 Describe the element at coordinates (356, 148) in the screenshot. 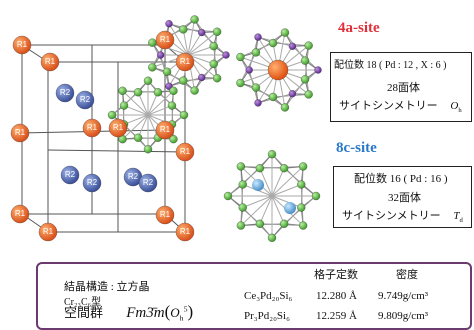

I see `site-title: 8c-site` at that location.